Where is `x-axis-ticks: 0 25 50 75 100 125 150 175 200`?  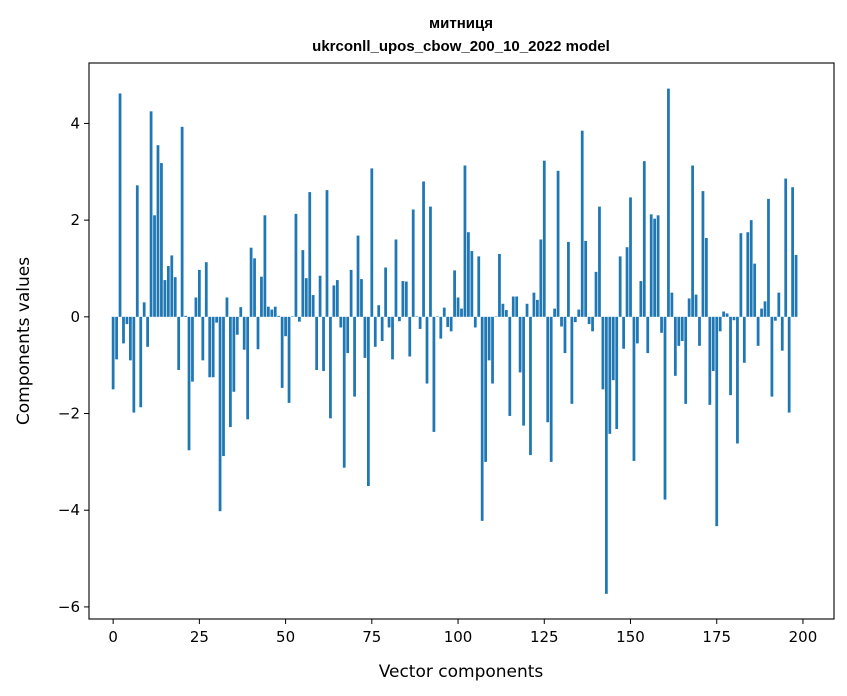
x-axis-ticks: 0 25 50 75 100 125 150 175 200 is located at coordinates (462, 632).